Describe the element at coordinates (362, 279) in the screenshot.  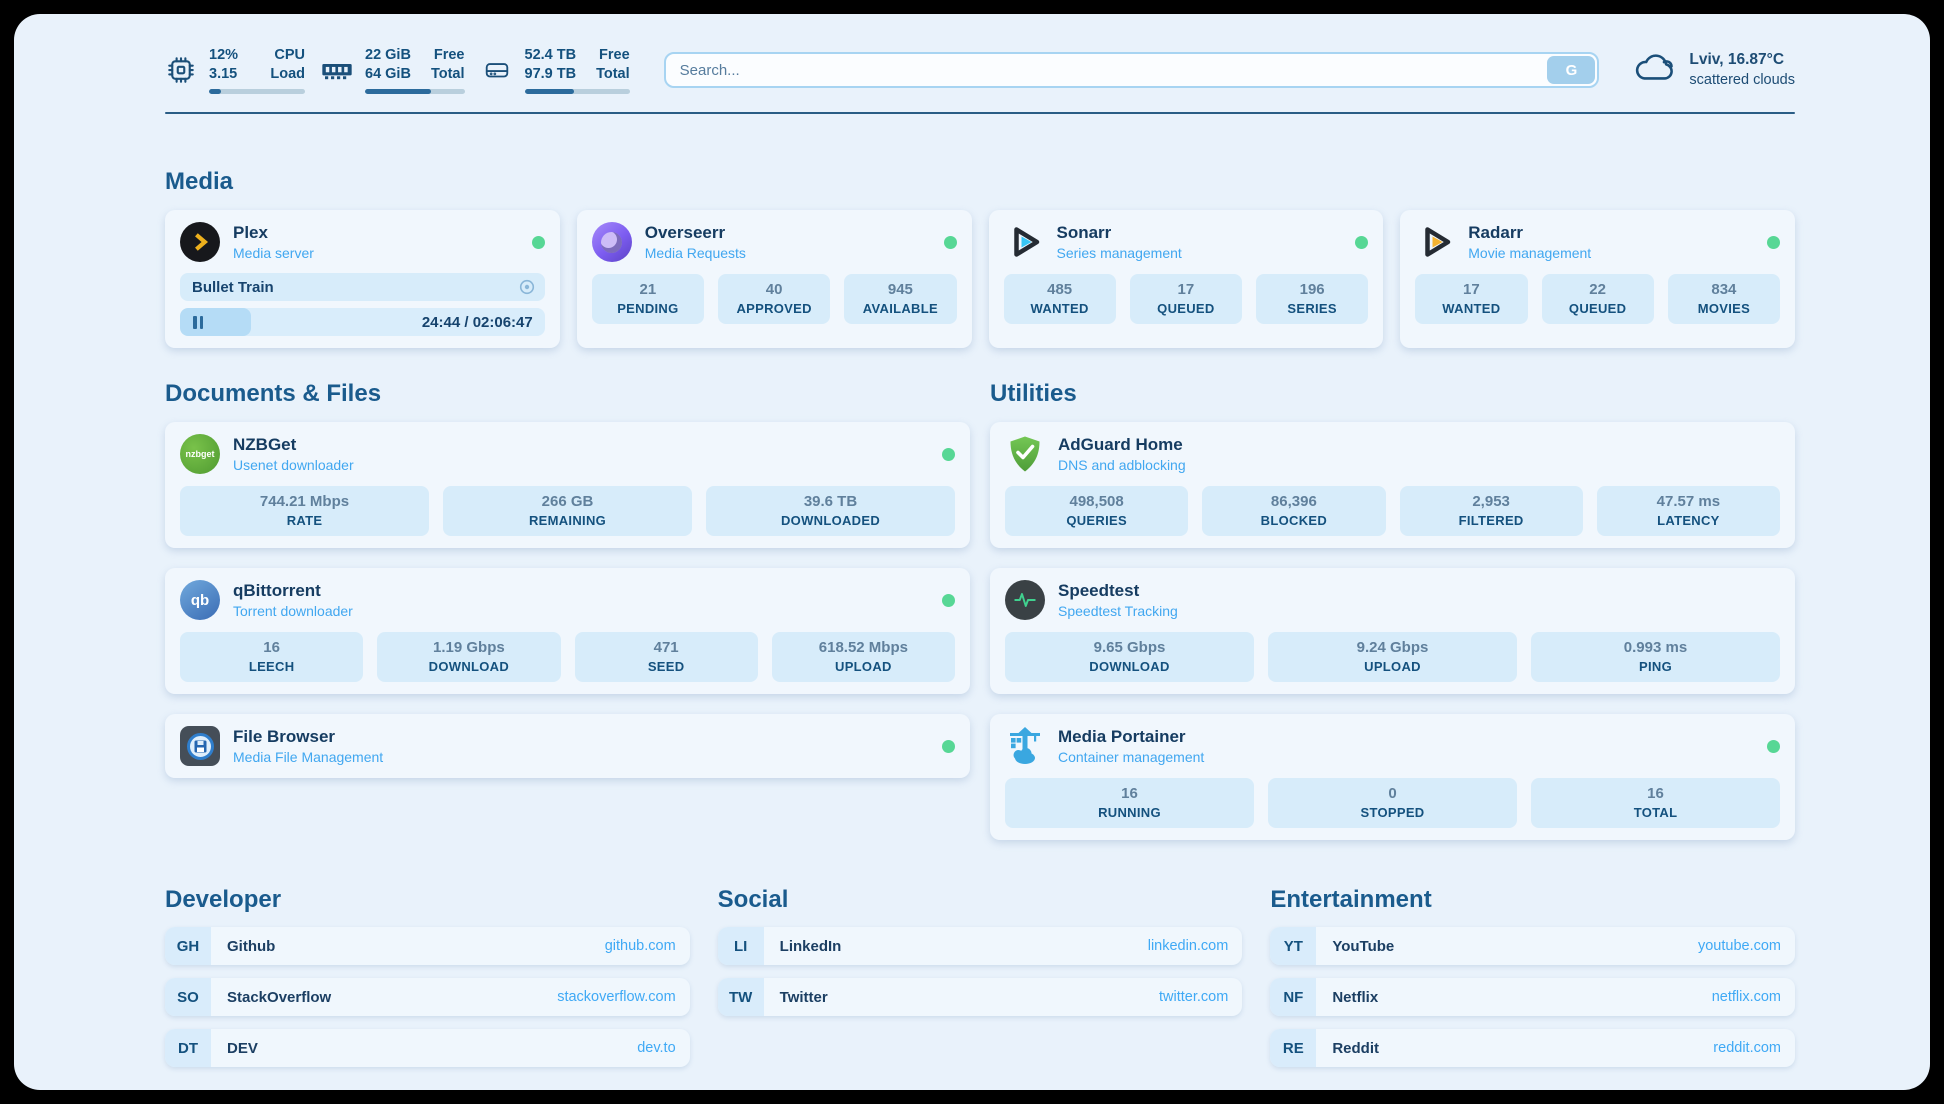
I see `card-plex: Plex Media server Bullet Train` at that location.